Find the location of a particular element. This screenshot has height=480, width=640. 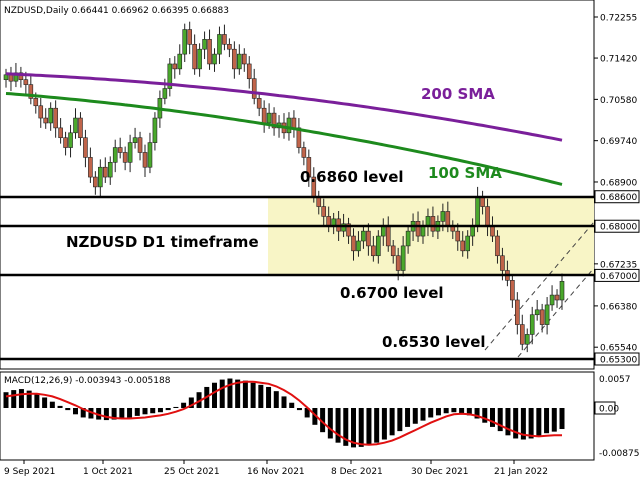

macd-histogram is located at coordinates (284, 413).